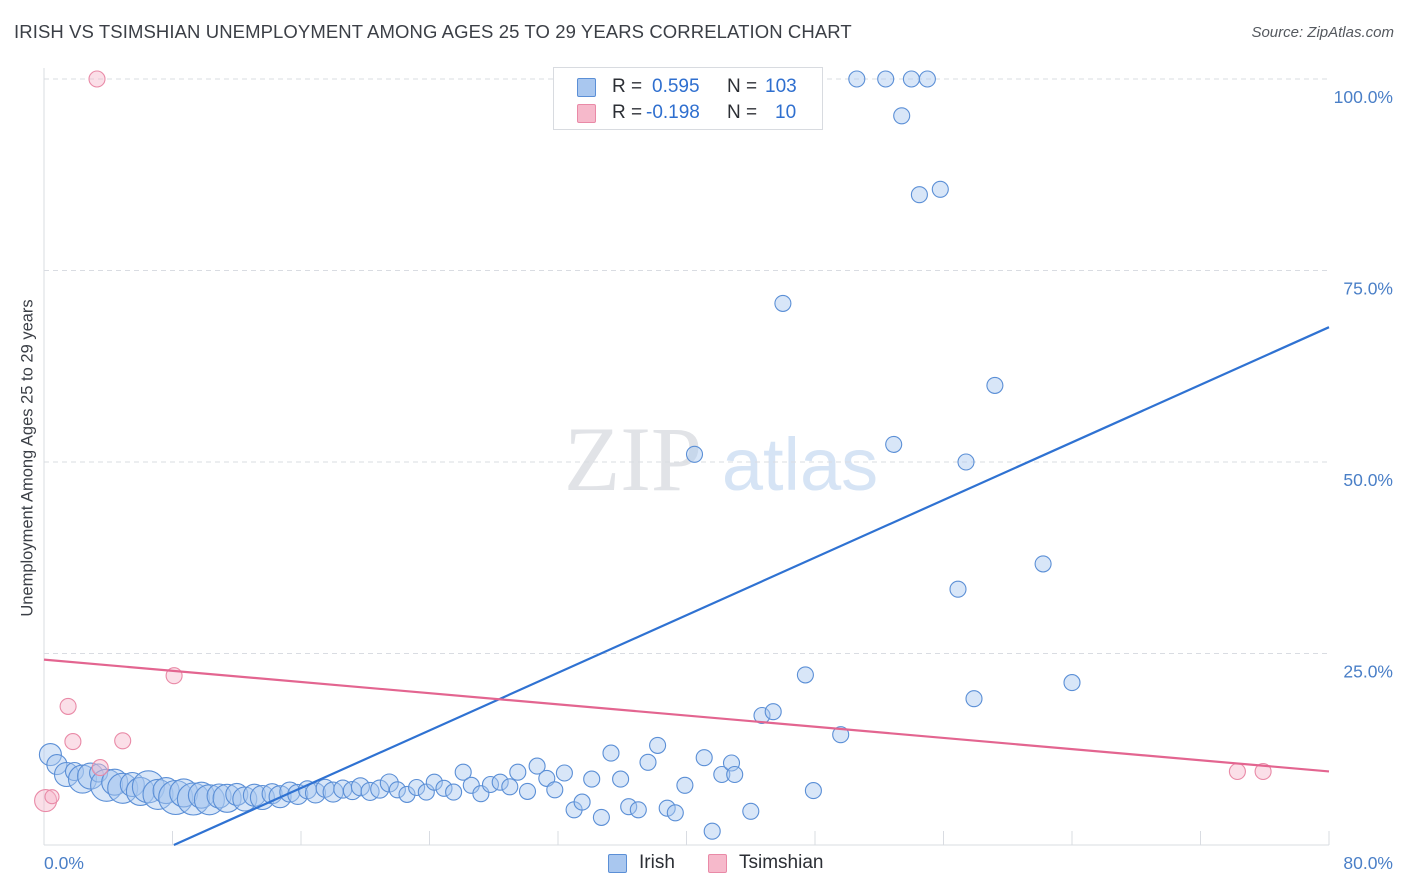 The image size is (1406, 892). What do you see at coordinates (673, 112) in the screenshot?
I see `tsimshian-r-value: -0.198` at bounding box center [673, 112].